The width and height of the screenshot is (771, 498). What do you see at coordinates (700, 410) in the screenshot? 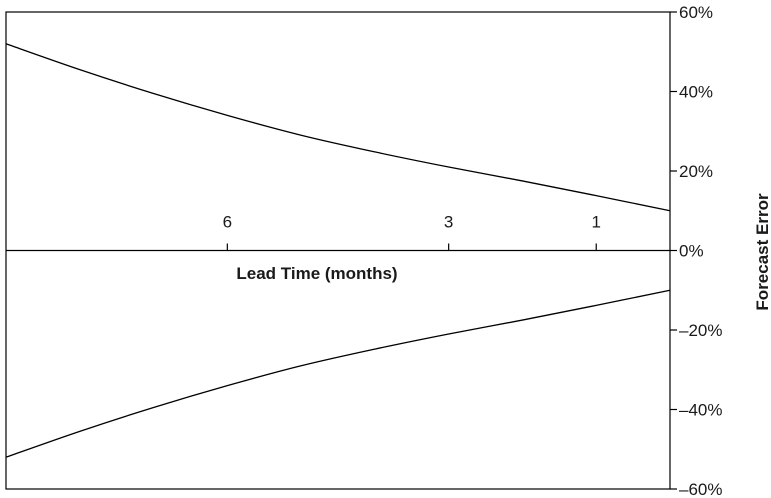
I see `y-tick-label: –40%` at bounding box center [700, 410].